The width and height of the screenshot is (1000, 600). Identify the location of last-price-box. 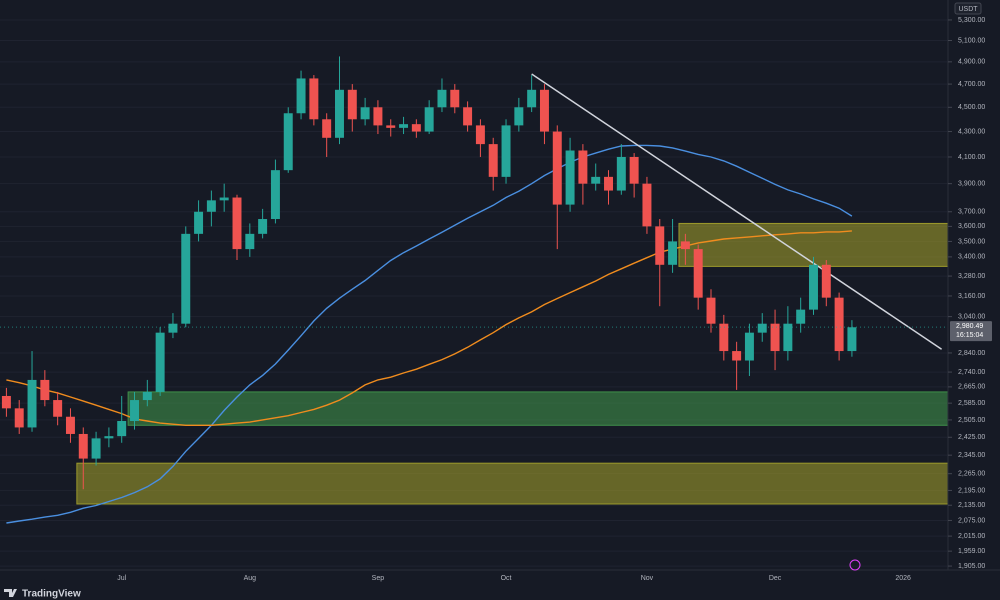
(971, 331).